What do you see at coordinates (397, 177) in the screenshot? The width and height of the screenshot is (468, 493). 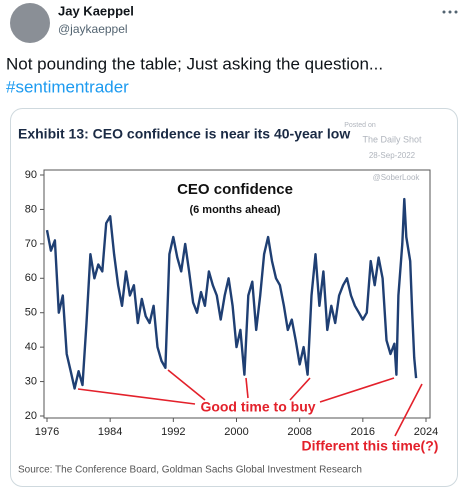 I see `watermark: @SoberLook` at bounding box center [397, 177].